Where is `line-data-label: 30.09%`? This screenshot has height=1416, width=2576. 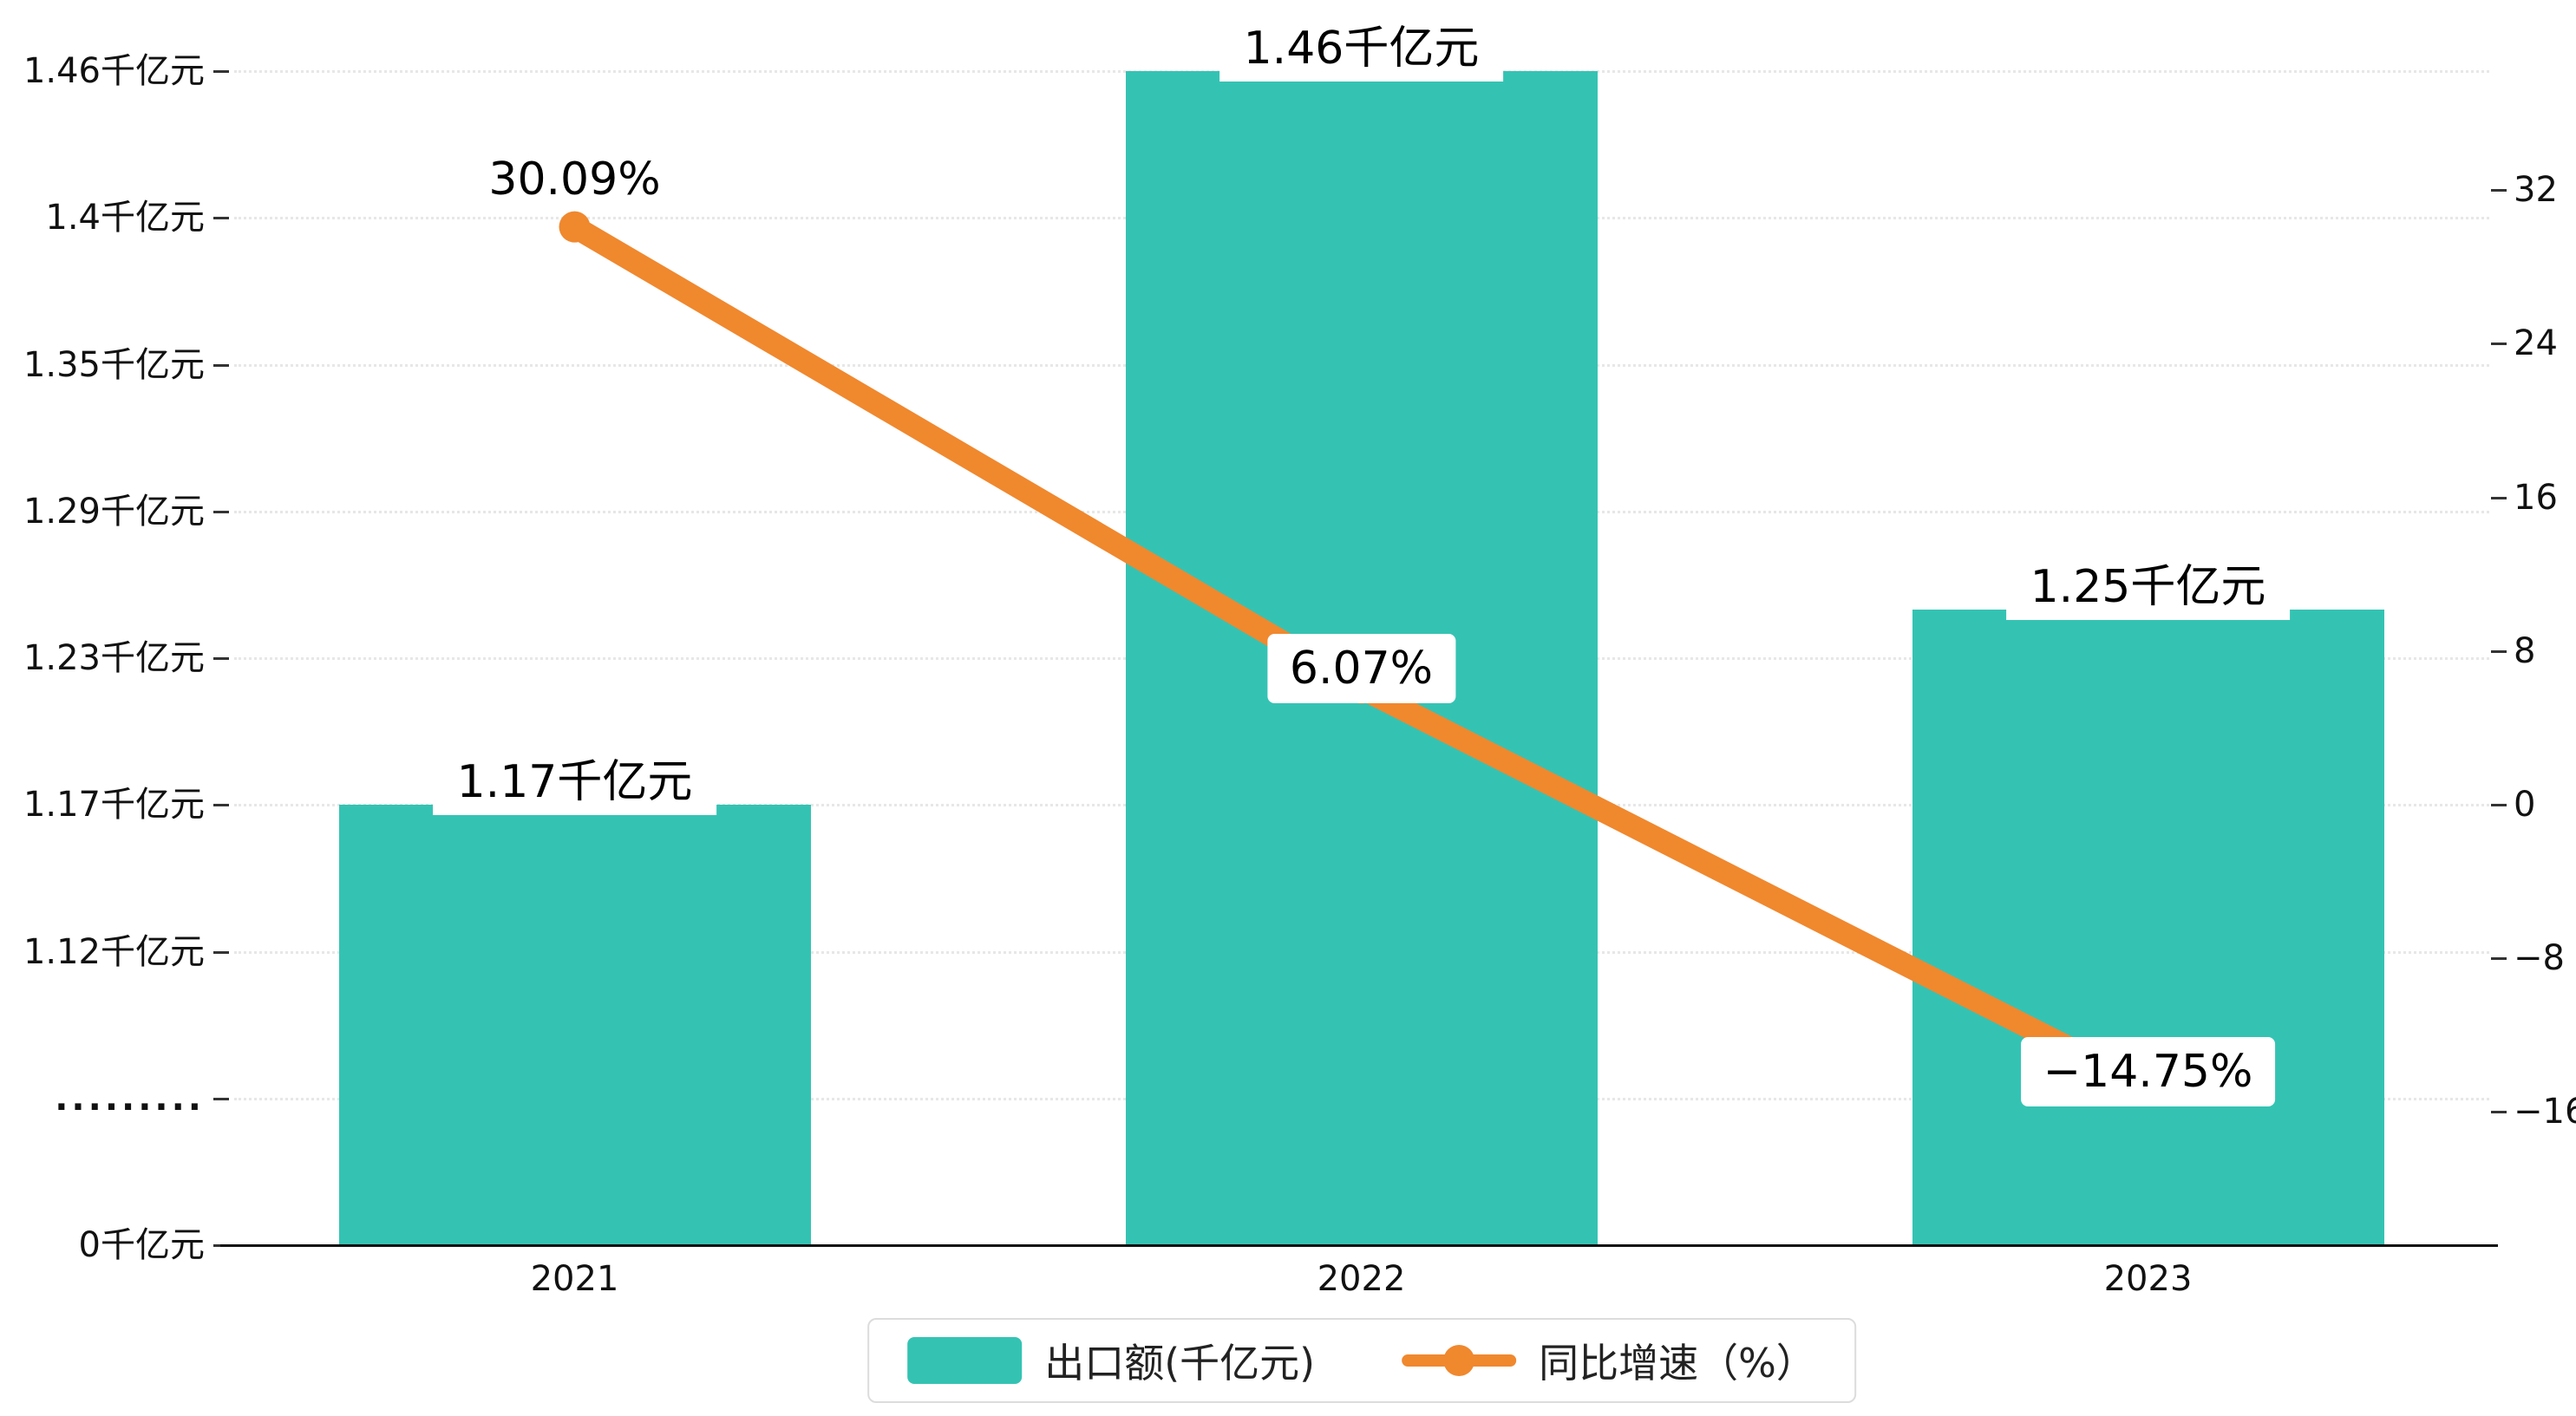
line-data-label: 30.09% is located at coordinates (574, 179).